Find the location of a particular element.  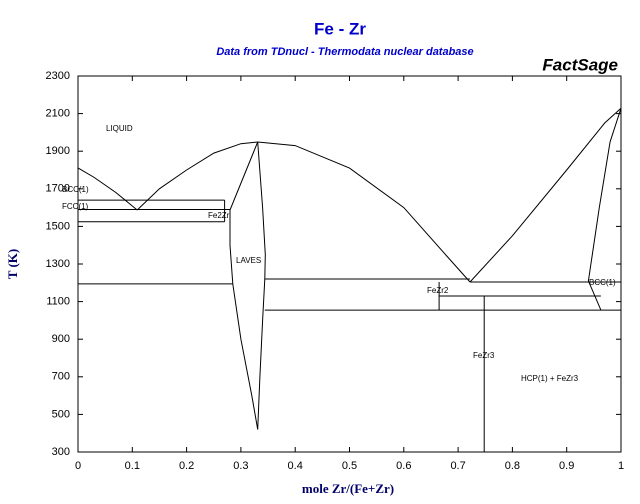

x-tick-label: 0 is located at coordinates (78, 466).